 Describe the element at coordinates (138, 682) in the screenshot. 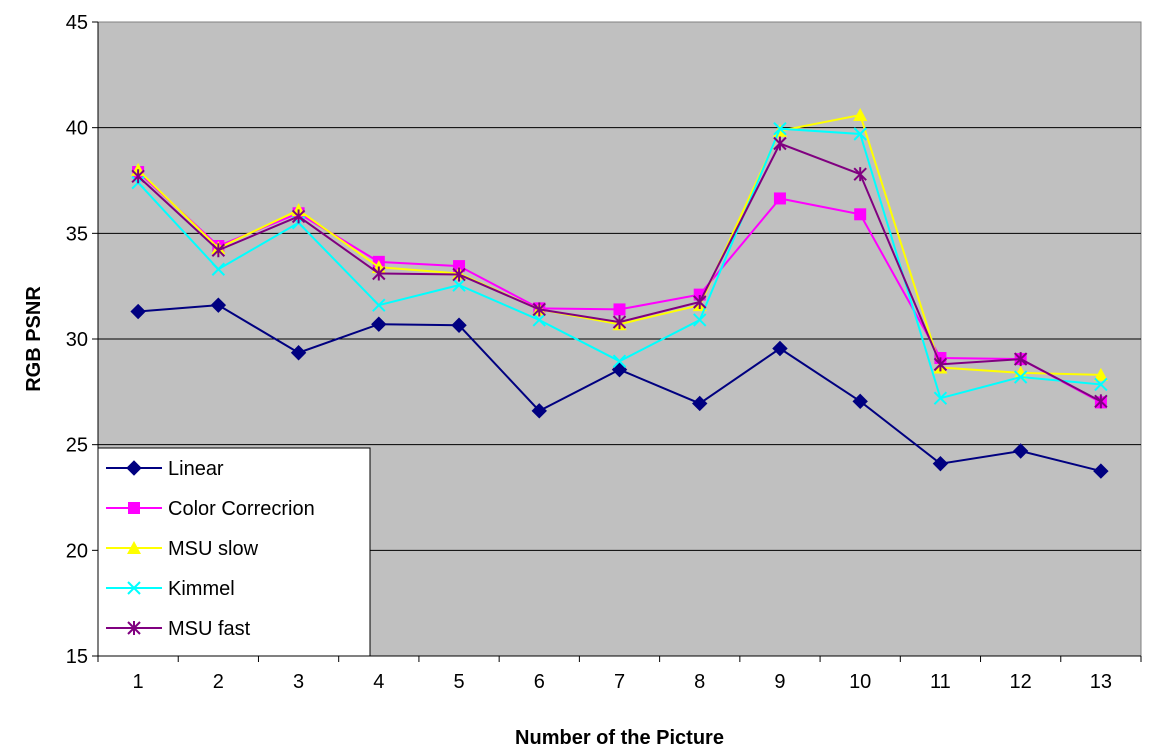

I see `x-tick-label: 1` at that location.